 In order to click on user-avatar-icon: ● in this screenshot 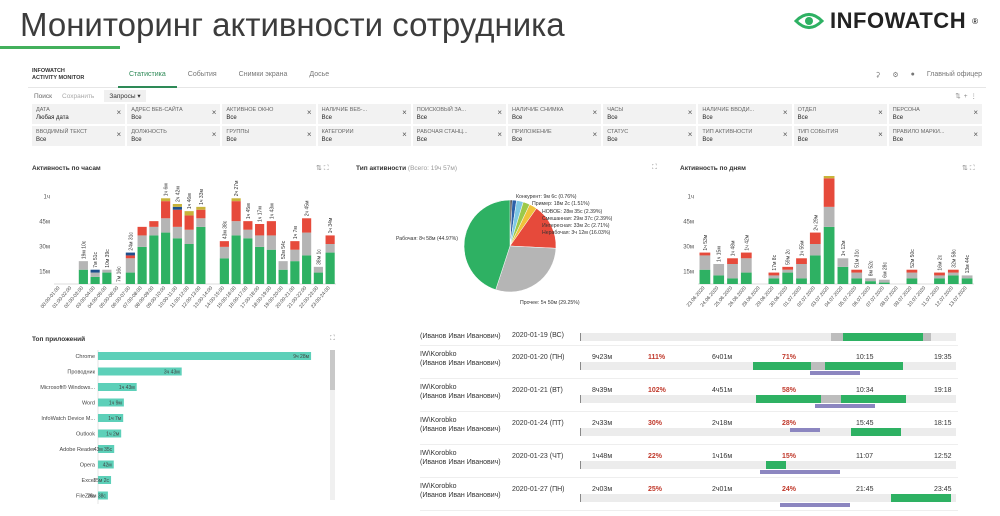, I will do `click(912, 74)`.